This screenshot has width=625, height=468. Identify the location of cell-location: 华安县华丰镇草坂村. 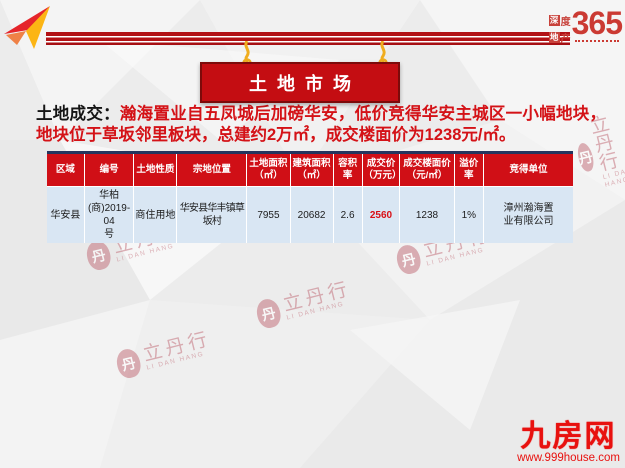
(212, 215).